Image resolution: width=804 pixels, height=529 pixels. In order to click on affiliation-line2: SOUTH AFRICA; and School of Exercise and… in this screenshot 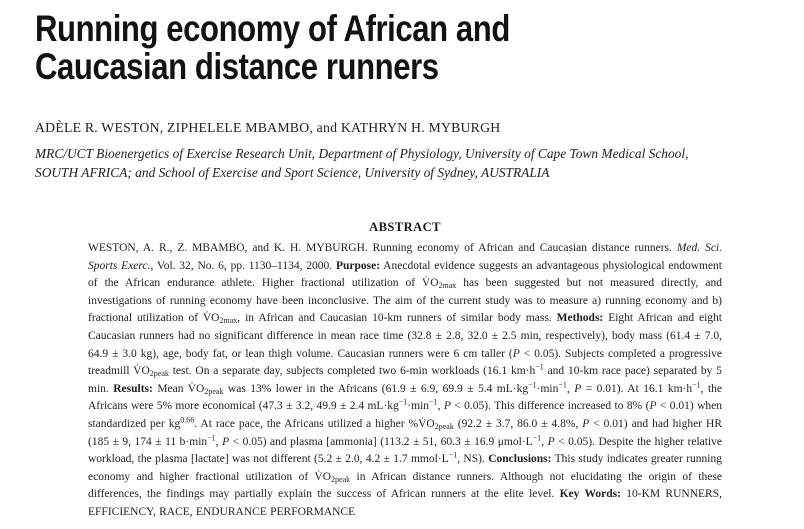, I will do `click(292, 172)`.